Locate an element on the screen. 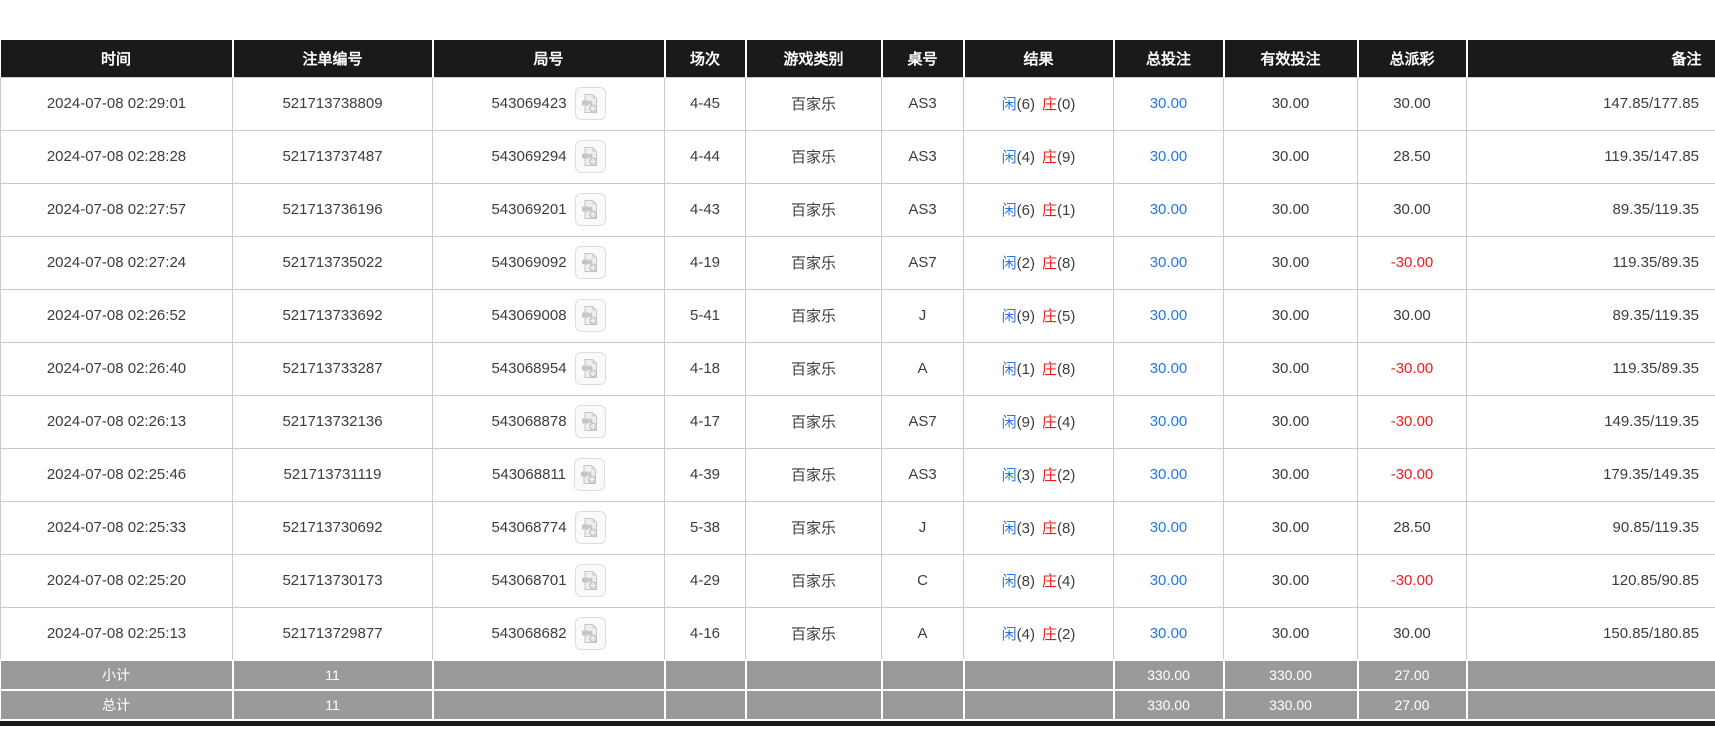 This screenshot has width=1715, height=745. payout-cell: -30.00 is located at coordinates (1412, 580).